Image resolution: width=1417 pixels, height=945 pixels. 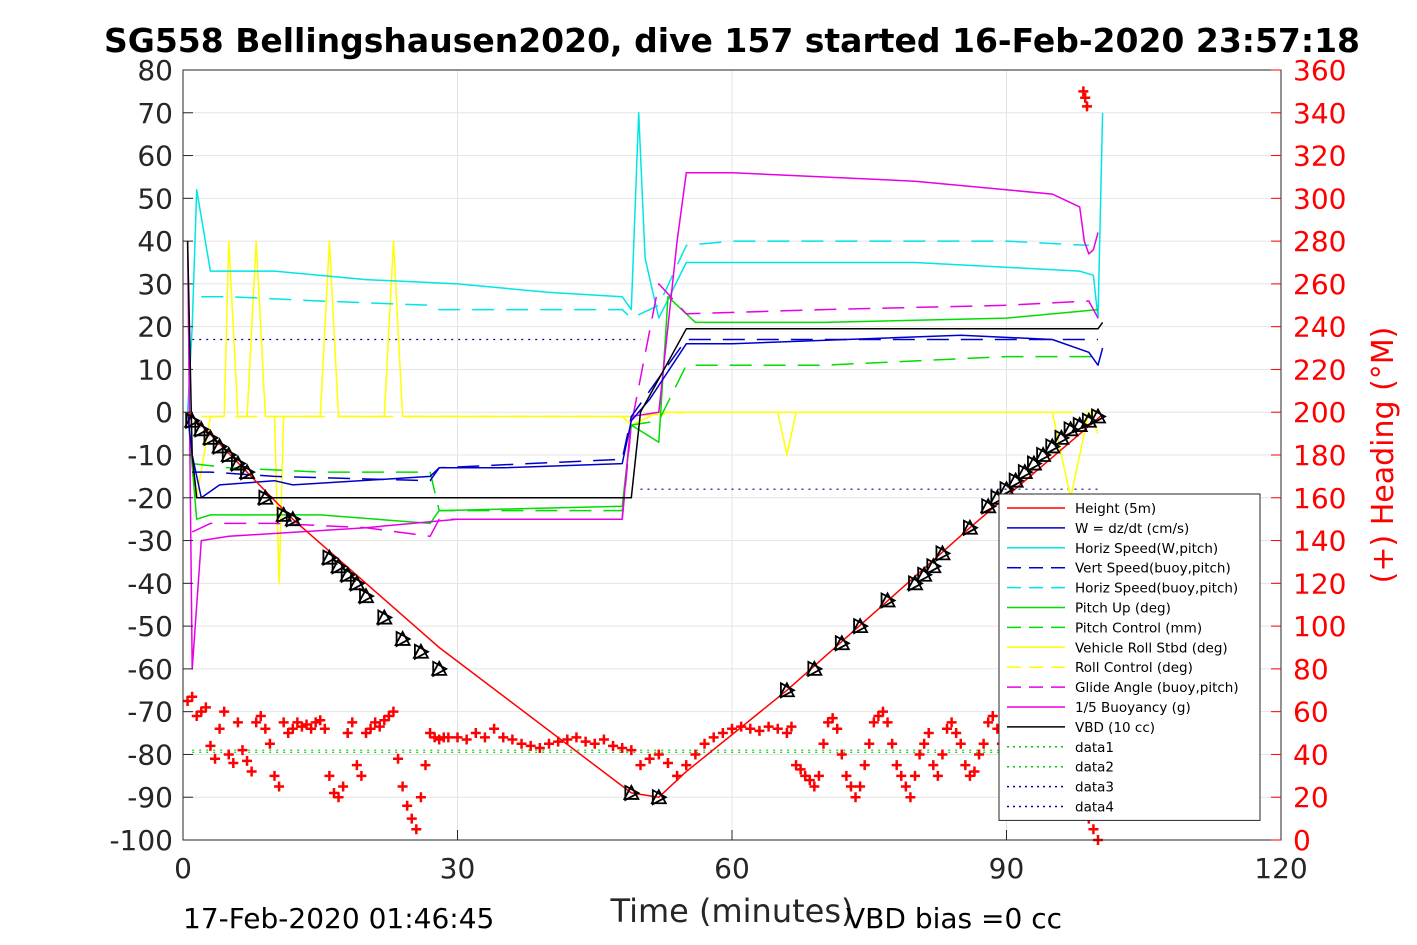 I want to click on y2-tick-label: 40, so click(x=1311, y=754).